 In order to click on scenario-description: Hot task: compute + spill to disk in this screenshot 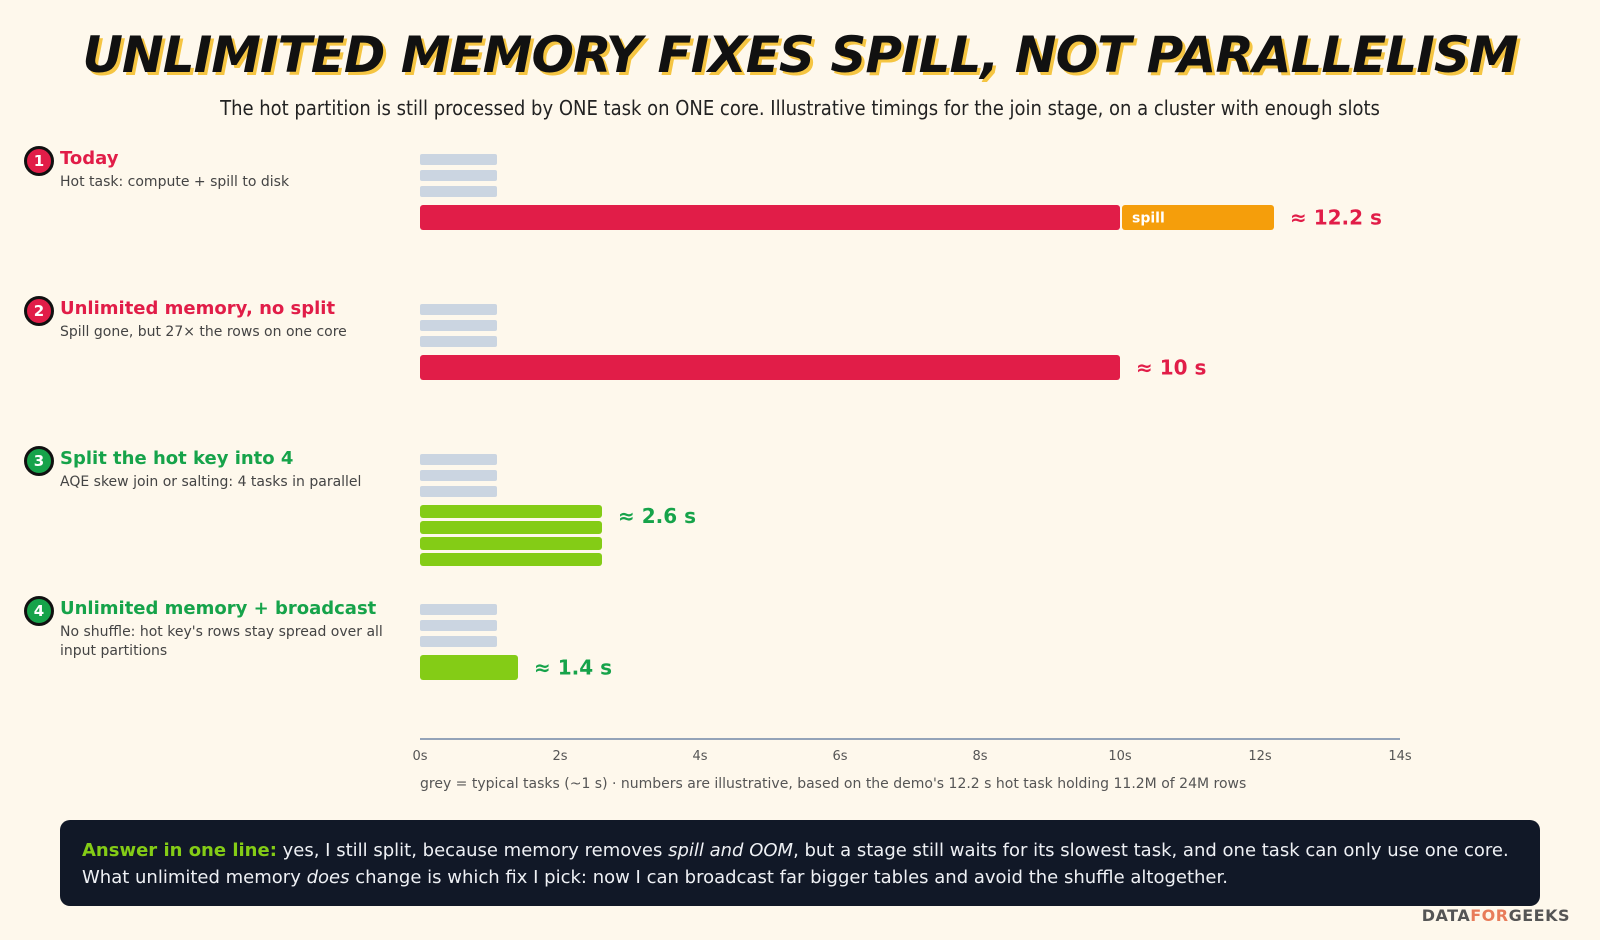, I will do `click(175, 182)`.